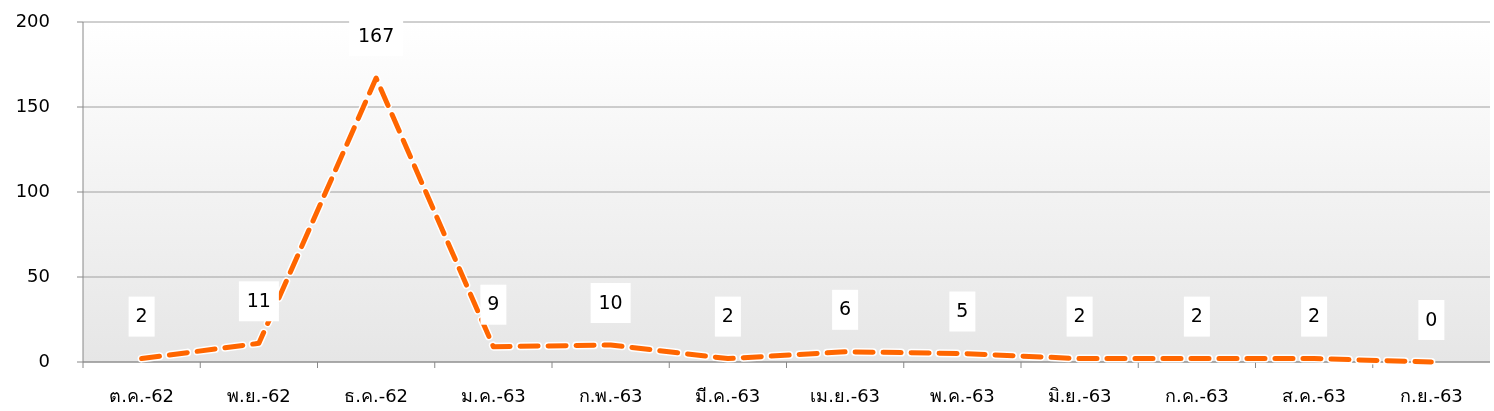 This screenshot has width=1494, height=411. What do you see at coordinates (962, 395) in the screenshot?
I see `x-tick-label: พ.ค.-63` at bounding box center [962, 395].